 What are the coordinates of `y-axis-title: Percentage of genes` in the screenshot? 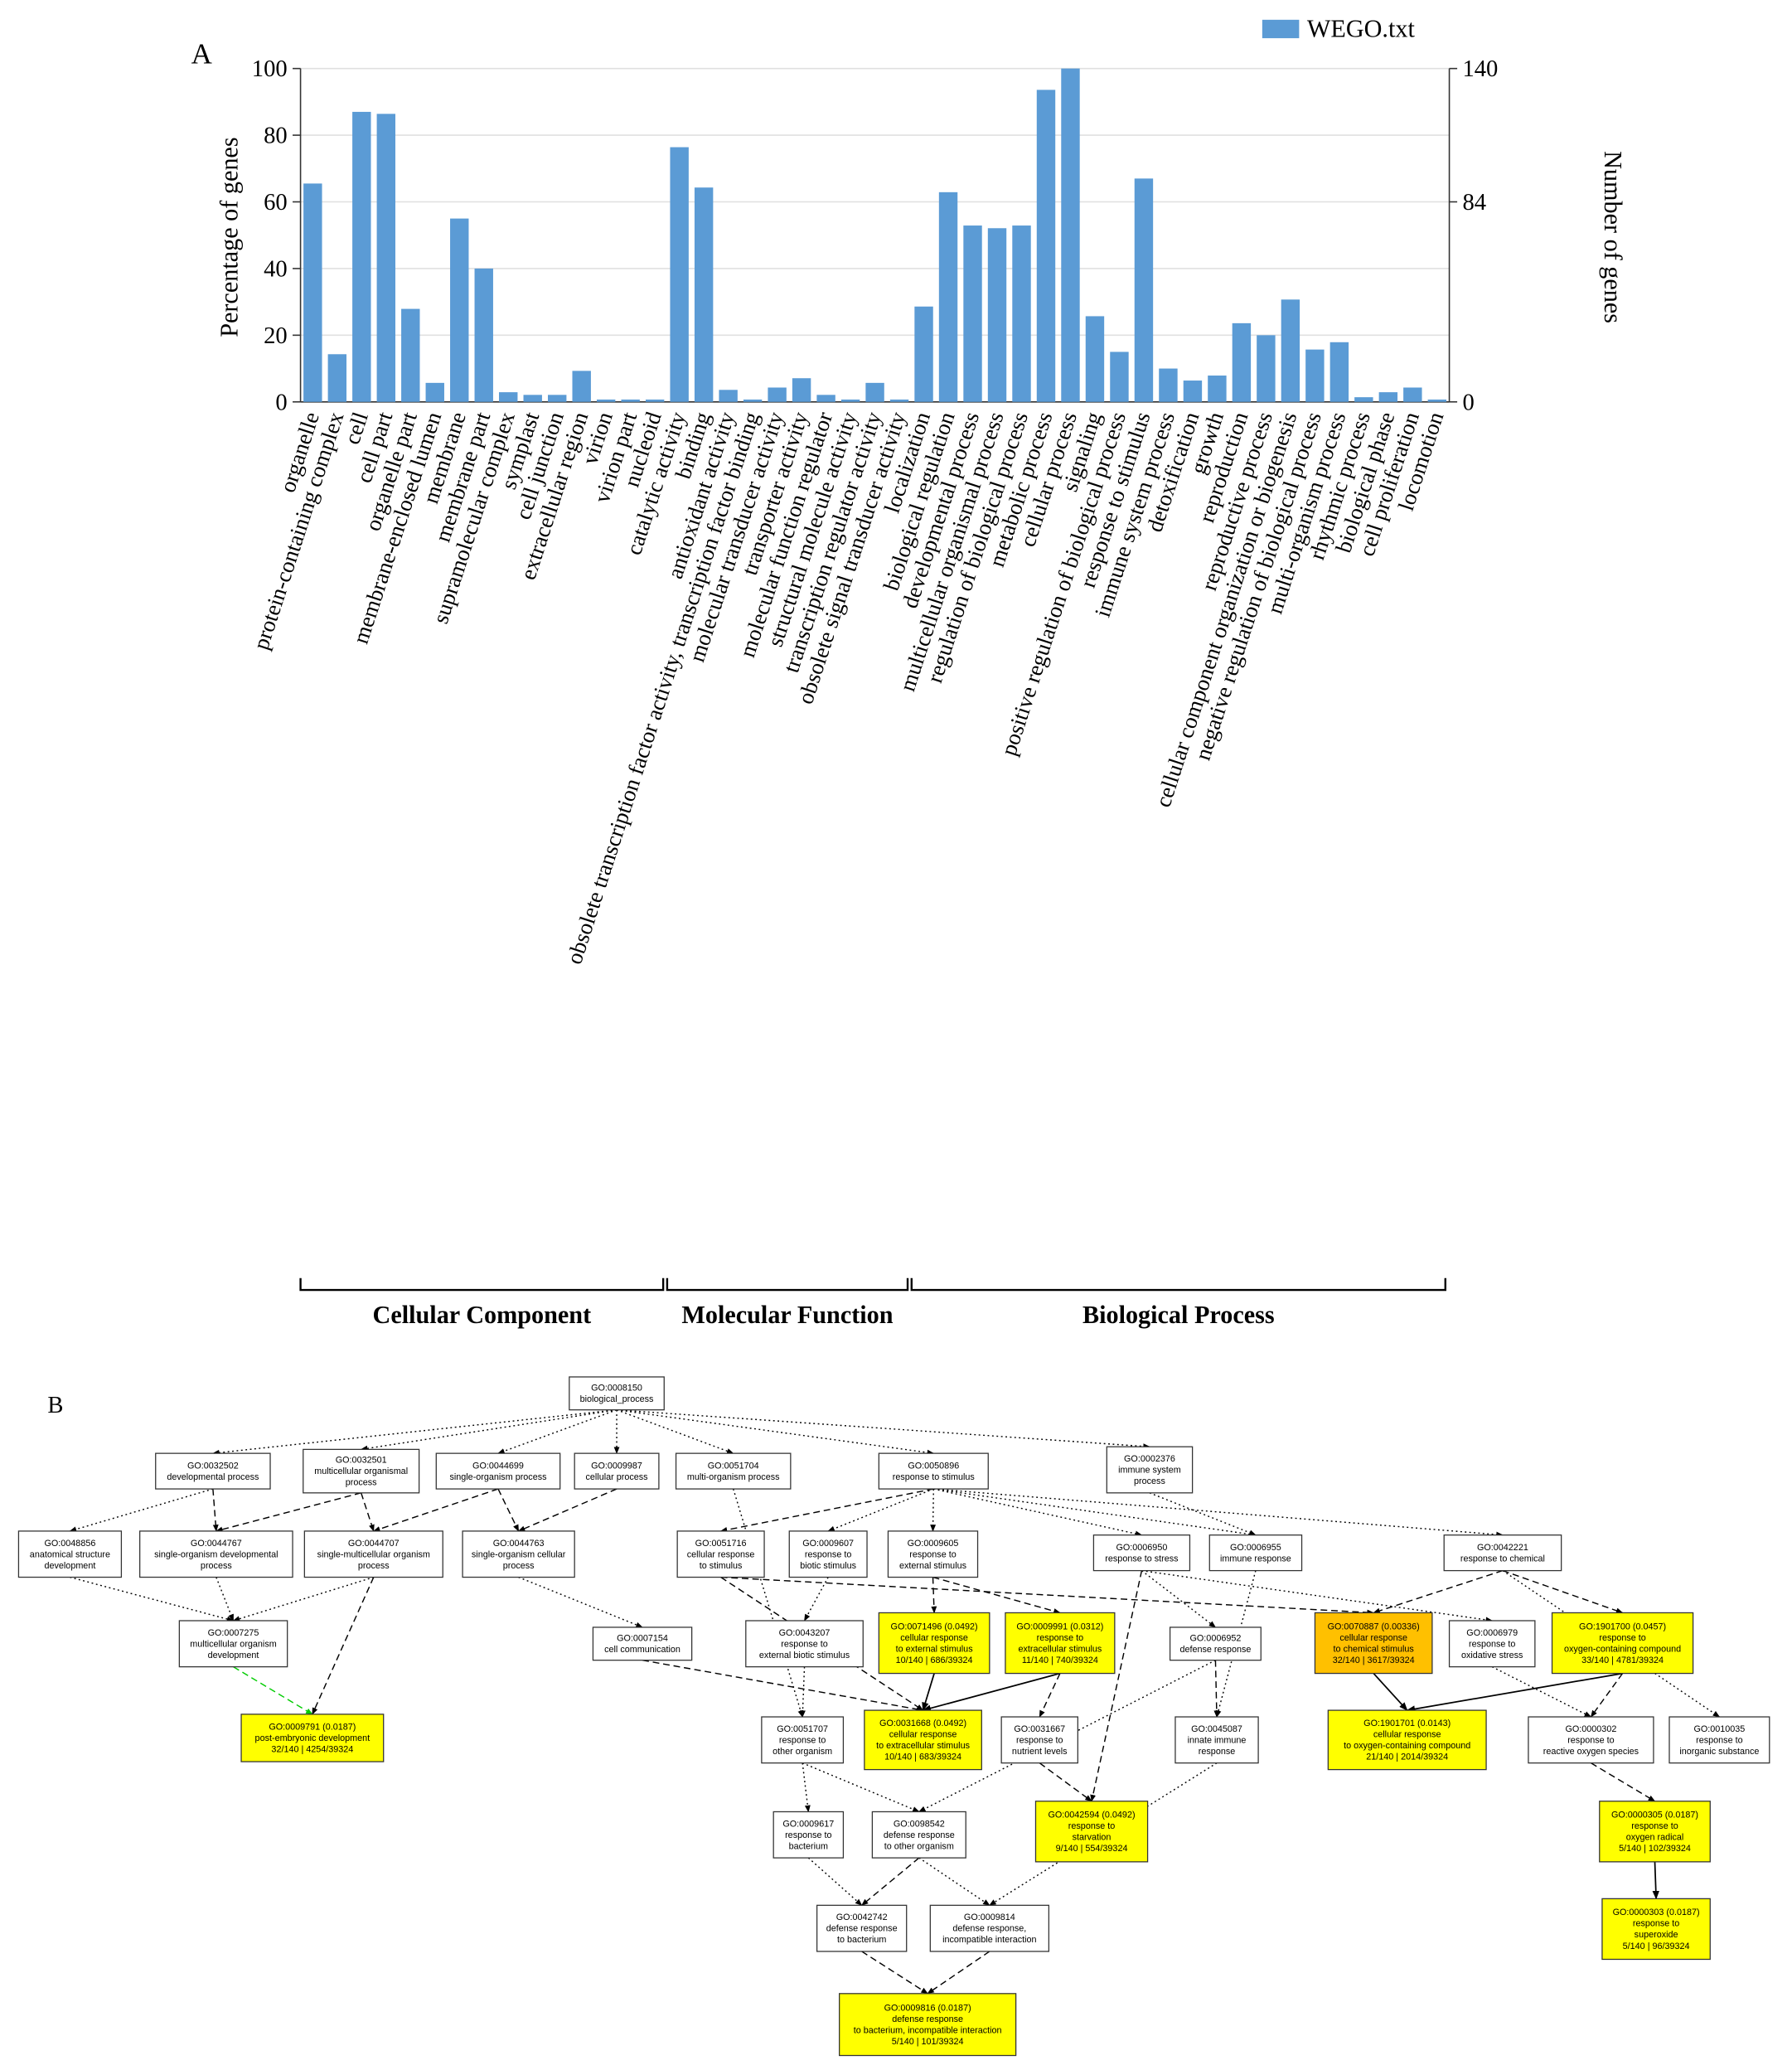 It's located at (229, 237).